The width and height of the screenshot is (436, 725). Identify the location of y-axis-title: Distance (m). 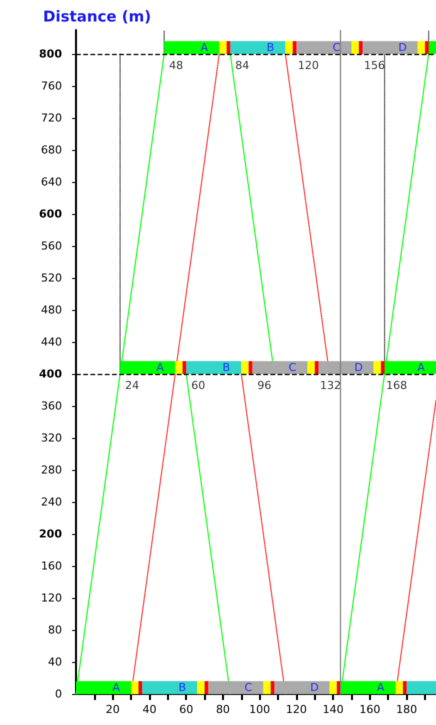
(97, 17).